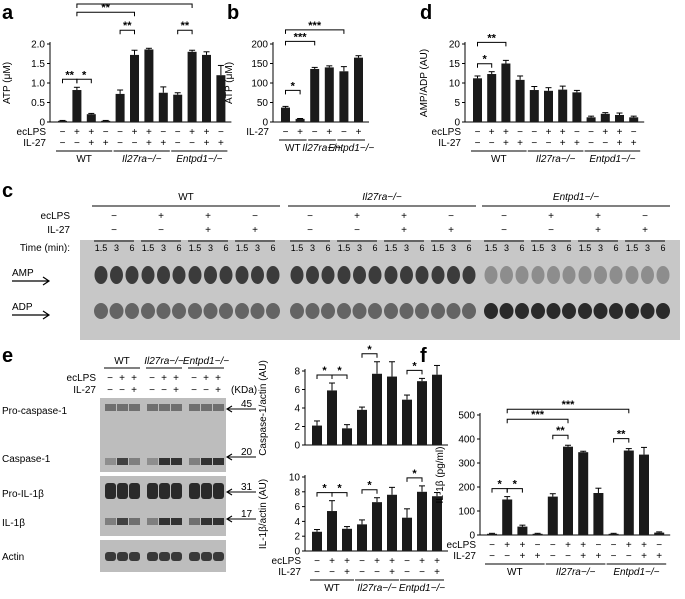 Image resolution: width=685 pixels, height=599 pixels. What do you see at coordinates (569, 405) in the screenshot?
I see `significance-label-f-3: ***` at bounding box center [569, 405].